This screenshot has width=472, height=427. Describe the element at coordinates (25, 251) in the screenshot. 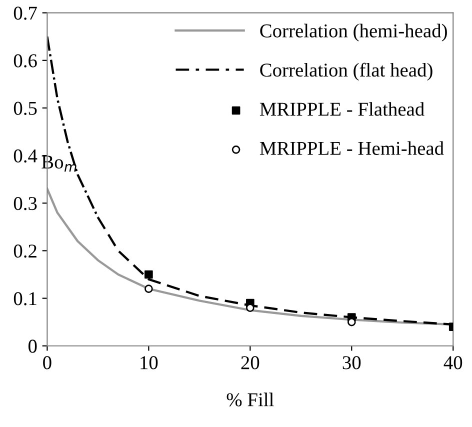

I see `y-tick-label: 0.2` at that location.